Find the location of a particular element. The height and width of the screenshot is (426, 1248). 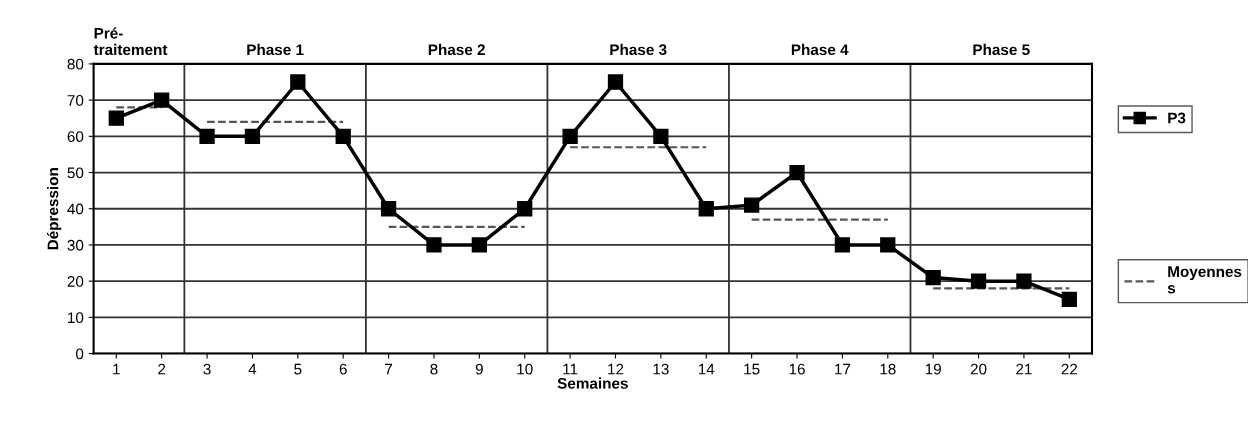

x-tick-label: 20 is located at coordinates (978, 369).